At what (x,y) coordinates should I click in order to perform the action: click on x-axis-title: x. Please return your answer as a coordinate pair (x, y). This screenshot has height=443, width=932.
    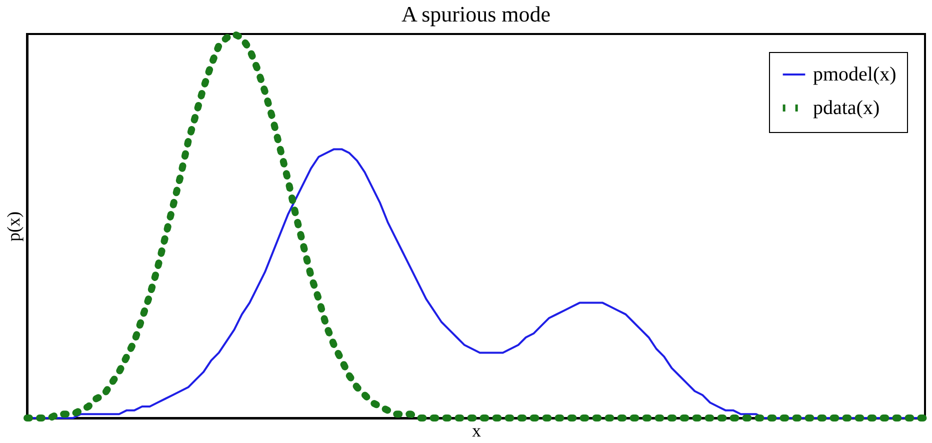
    Looking at the image, I should click on (476, 430).